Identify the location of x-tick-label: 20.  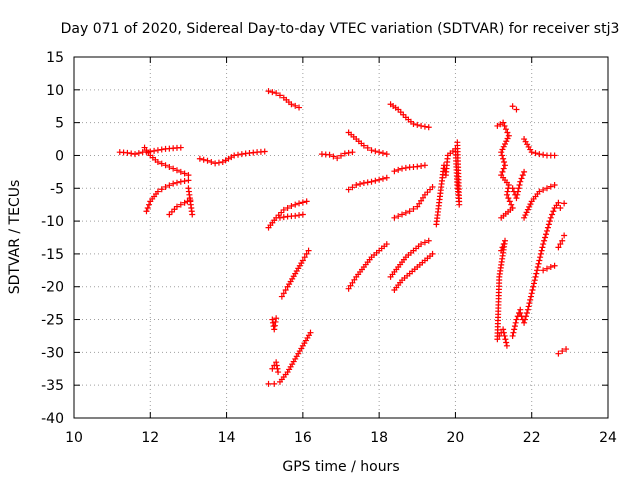
(456, 438).